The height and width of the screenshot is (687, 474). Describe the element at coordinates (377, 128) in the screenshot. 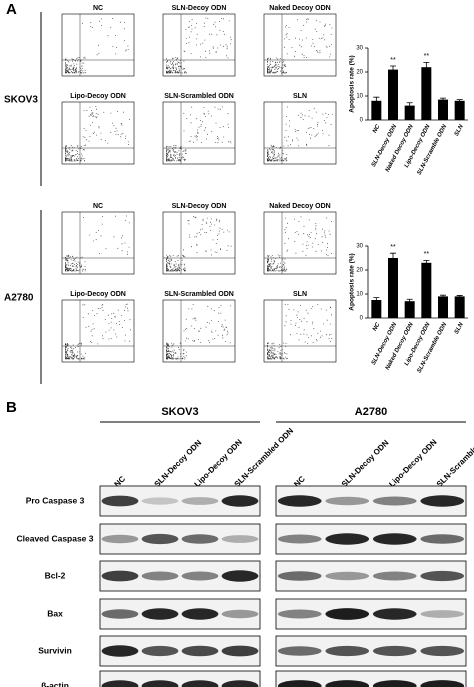

I see `x-tick-label: NC` at that location.